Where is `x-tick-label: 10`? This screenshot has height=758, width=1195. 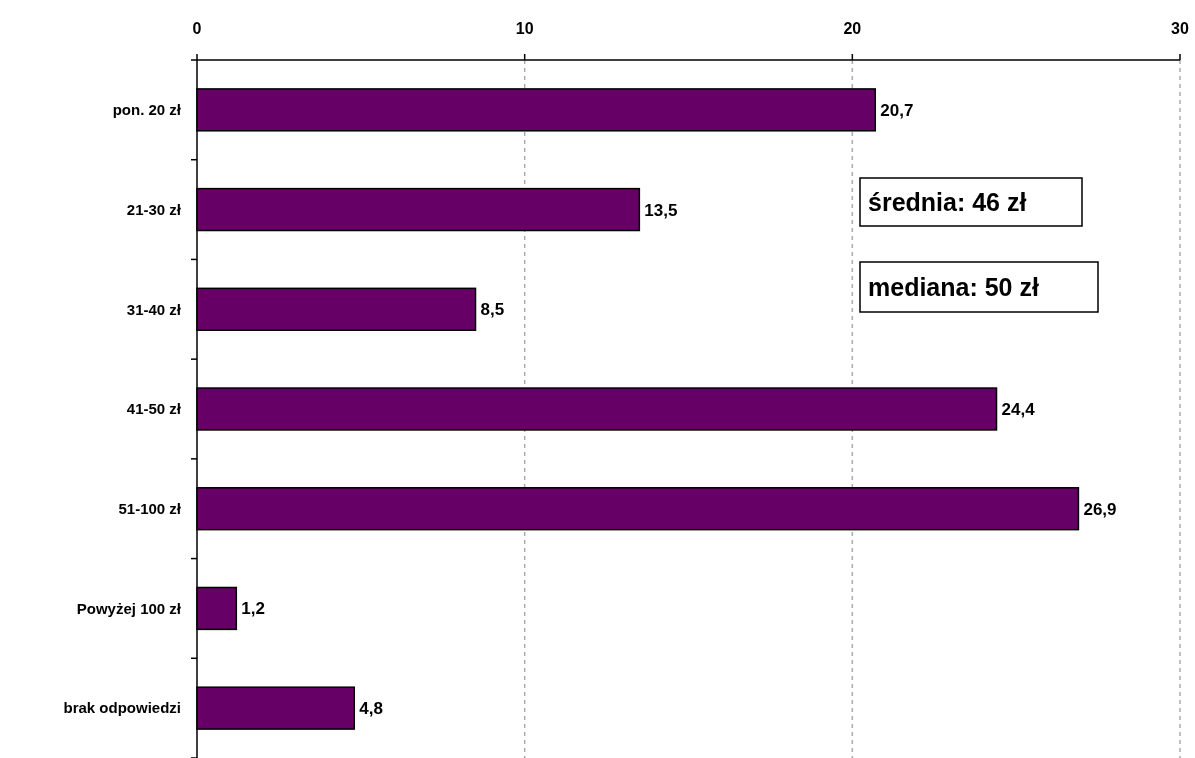 x-tick-label: 10 is located at coordinates (524, 28).